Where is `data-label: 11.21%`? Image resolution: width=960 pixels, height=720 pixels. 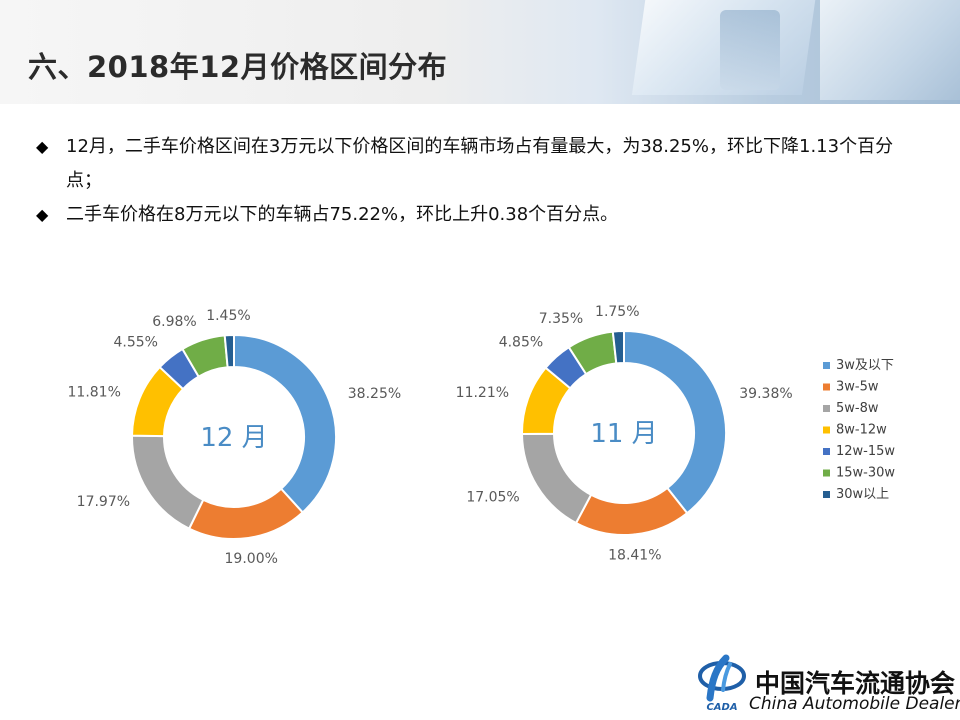
data-label: 11.21% is located at coordinates (482, 393).